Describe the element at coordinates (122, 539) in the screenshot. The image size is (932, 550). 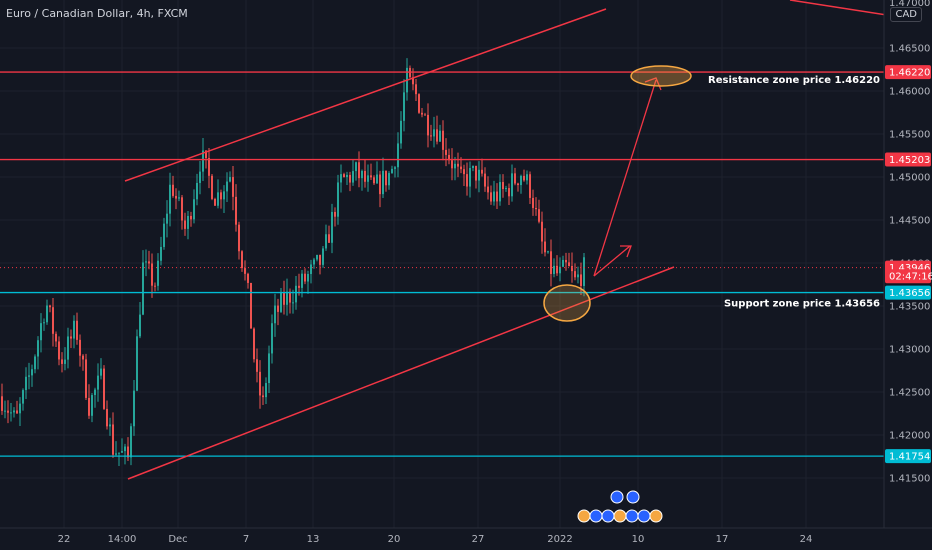
I see `time-tick-label: 14:00` at that location.